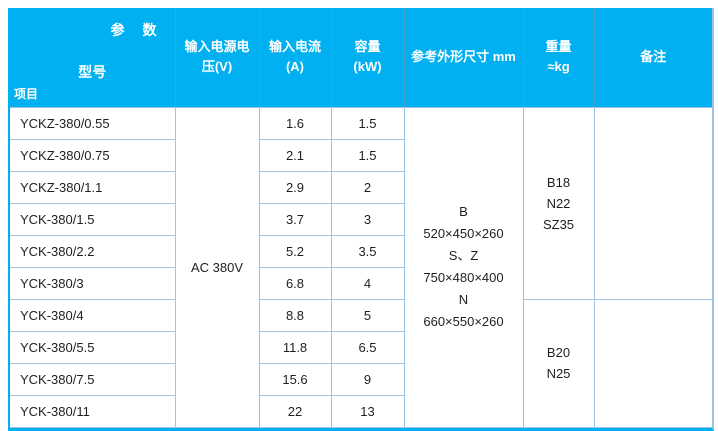 This screenshot has width=718, height=431. What do you see at coordinates (93, 315) in the screenshot?
I see `model-cell: YCK-380/4` at bounding box center [93, 315].